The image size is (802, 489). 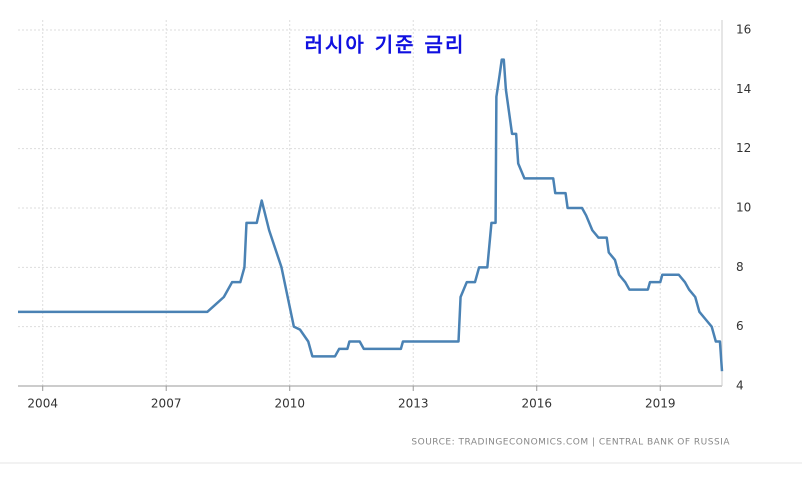 I want to click on x-tick-label: 2007, so click(x=166, y=404).